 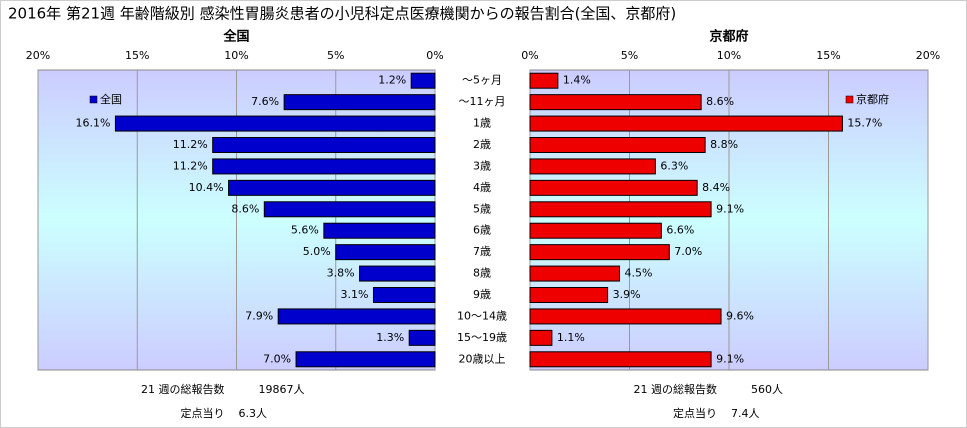 I want to click on value-label: 1.2%, so click(x=392, y=80).